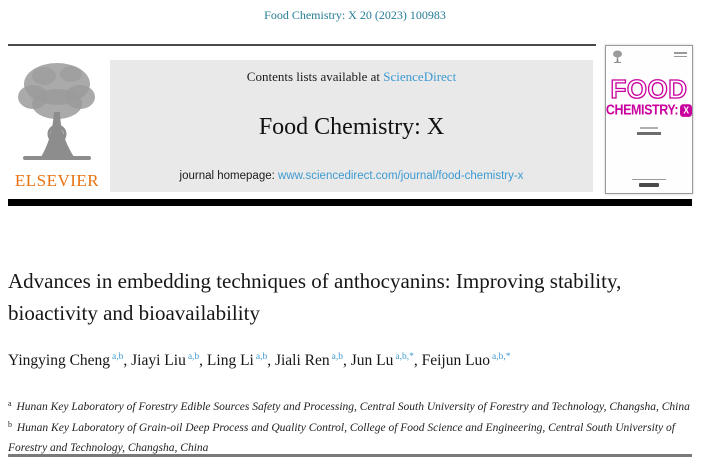  Describe the element at coordinates (350, 202) in the screenshot. I see `thick-divider` at that location.